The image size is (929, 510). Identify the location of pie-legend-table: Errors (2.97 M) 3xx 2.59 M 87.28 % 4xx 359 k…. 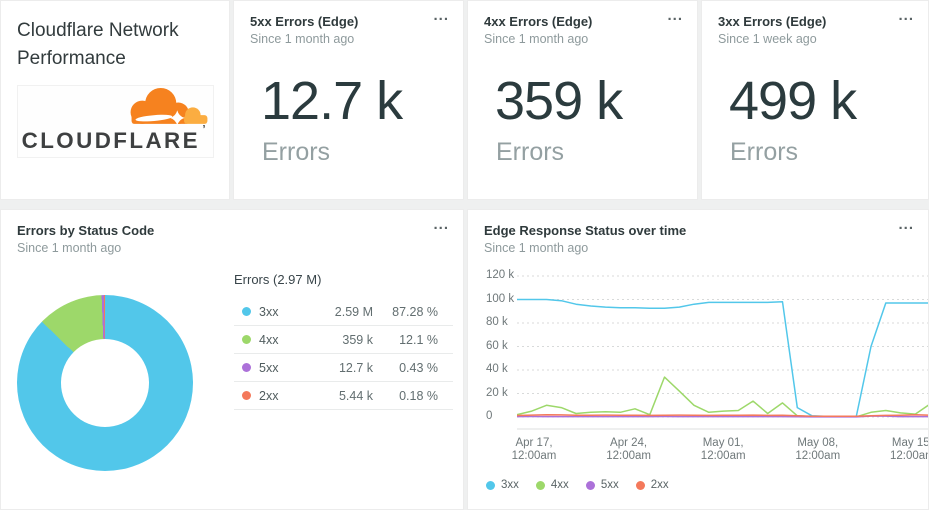
(343, 341).